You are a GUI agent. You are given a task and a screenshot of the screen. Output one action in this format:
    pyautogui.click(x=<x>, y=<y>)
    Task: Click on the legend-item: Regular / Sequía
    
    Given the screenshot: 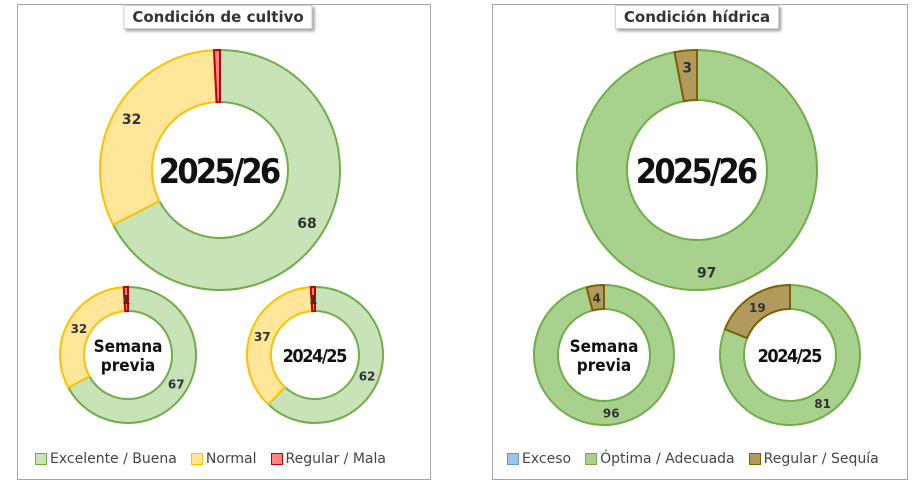 What is the action you would take?
    pyautogui.click(x=813, y=459)
    